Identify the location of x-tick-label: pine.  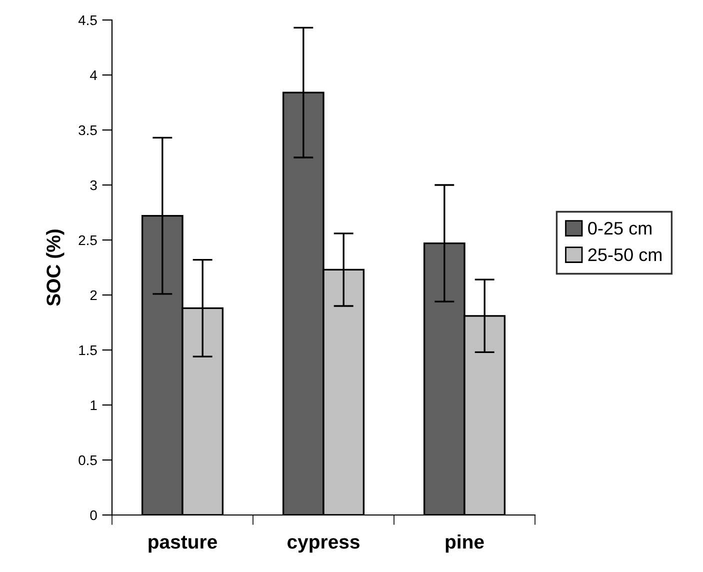
(465, 543).